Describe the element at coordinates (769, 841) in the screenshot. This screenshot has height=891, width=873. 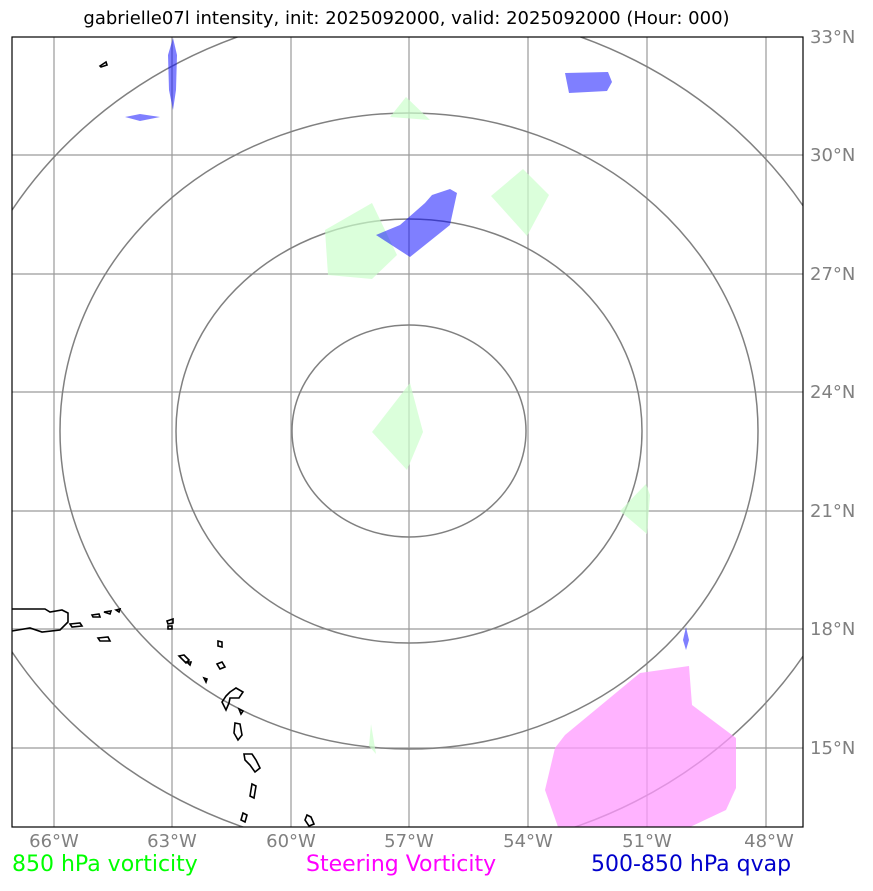
I see `lon-label-48w: 48°W` at that location.